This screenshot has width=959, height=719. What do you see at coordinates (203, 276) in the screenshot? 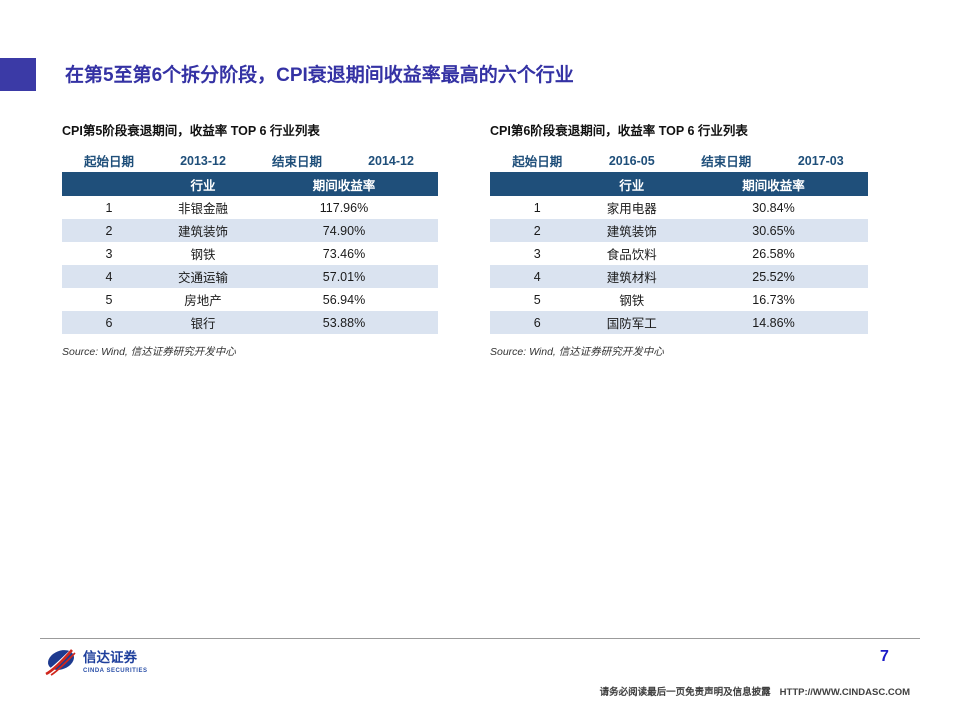
I see `industry-cell: 交通运输` at bounding box center [203, 276].